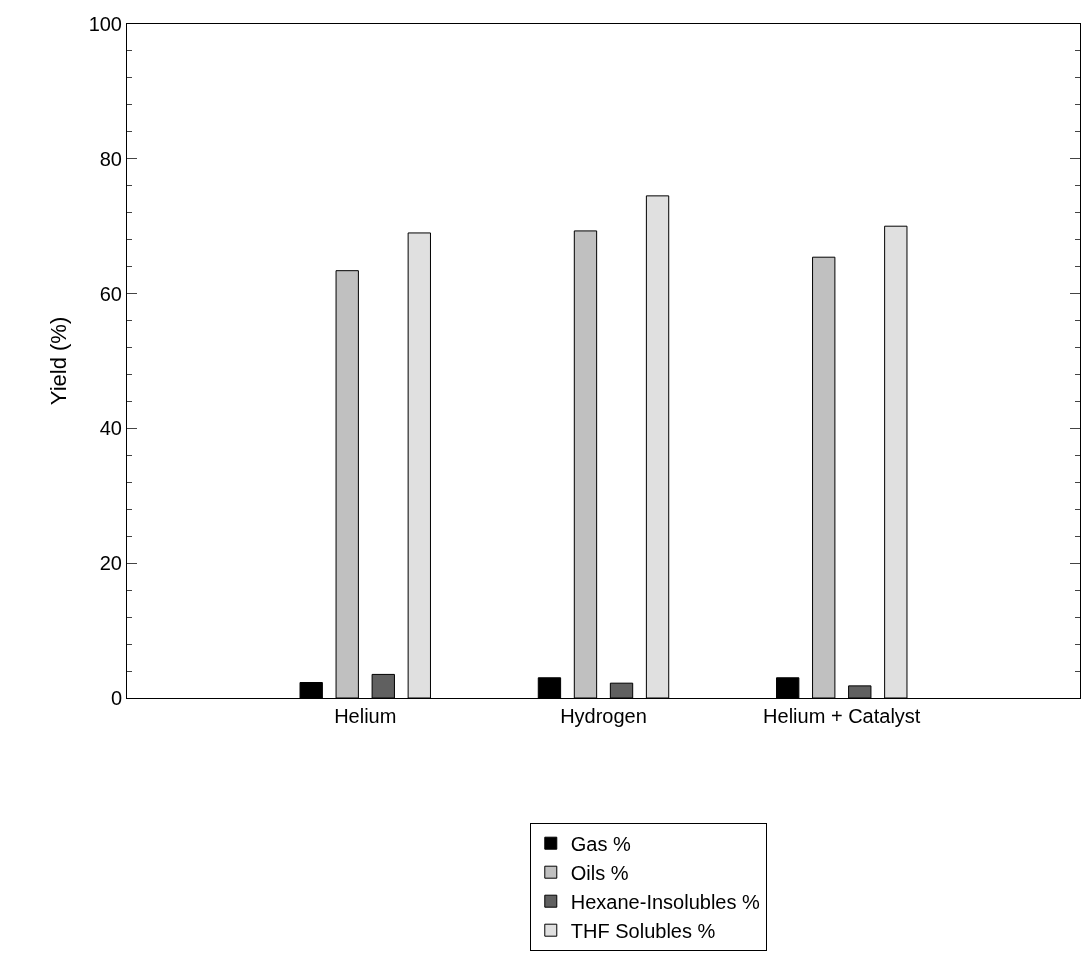 The width and height of the screenshot is (1082, 972). Describe the element at coordinates (59, 361) in the screenshot. I see `y-axis-title: Yield (%)` at that location.